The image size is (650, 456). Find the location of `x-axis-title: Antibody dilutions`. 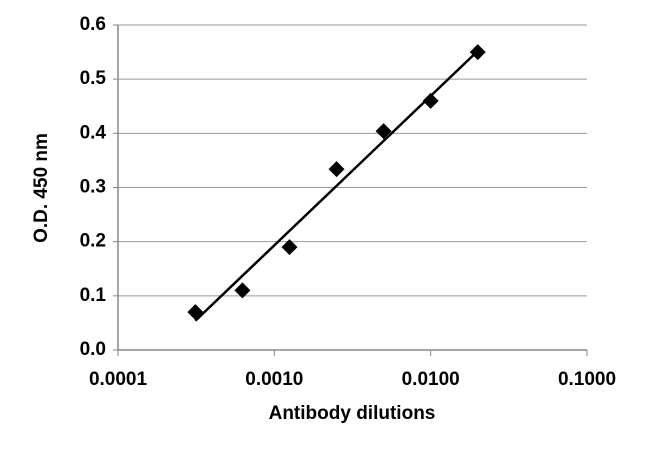

x-axis-title: Antibody dilutions is located at coordinates (352, 413).